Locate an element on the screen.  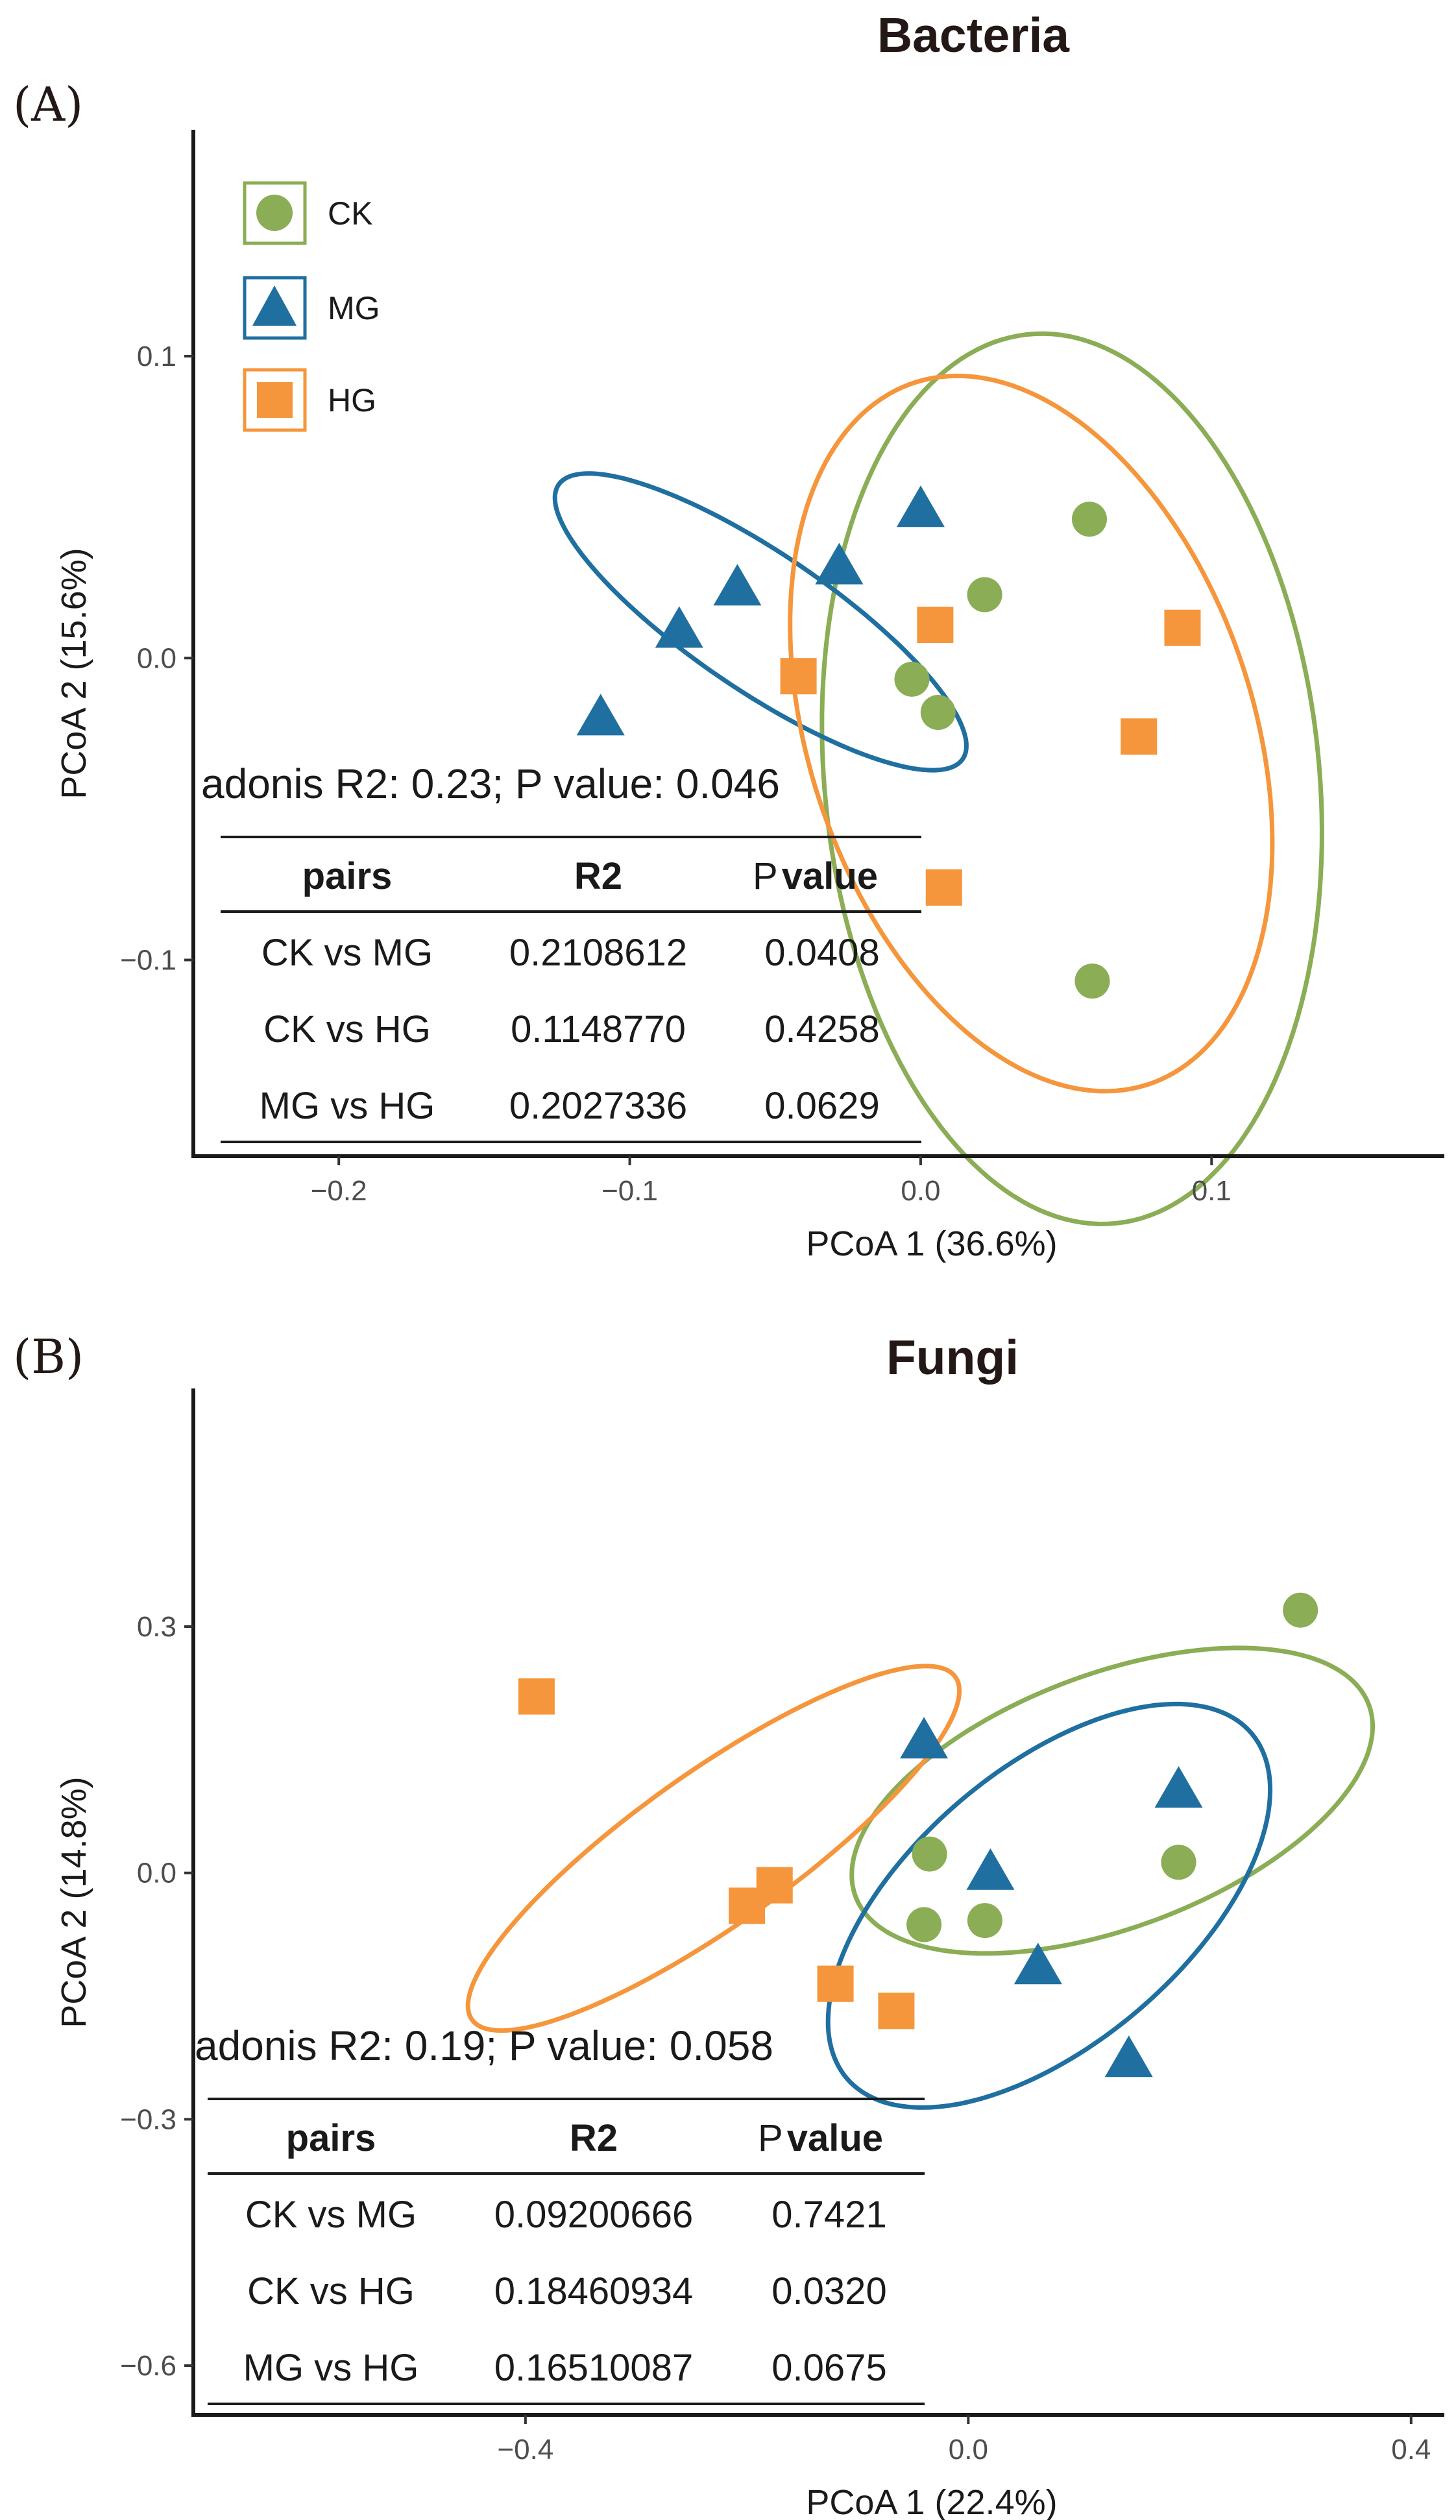
panel-label-a: (A) is located at coordinates (48, 104).